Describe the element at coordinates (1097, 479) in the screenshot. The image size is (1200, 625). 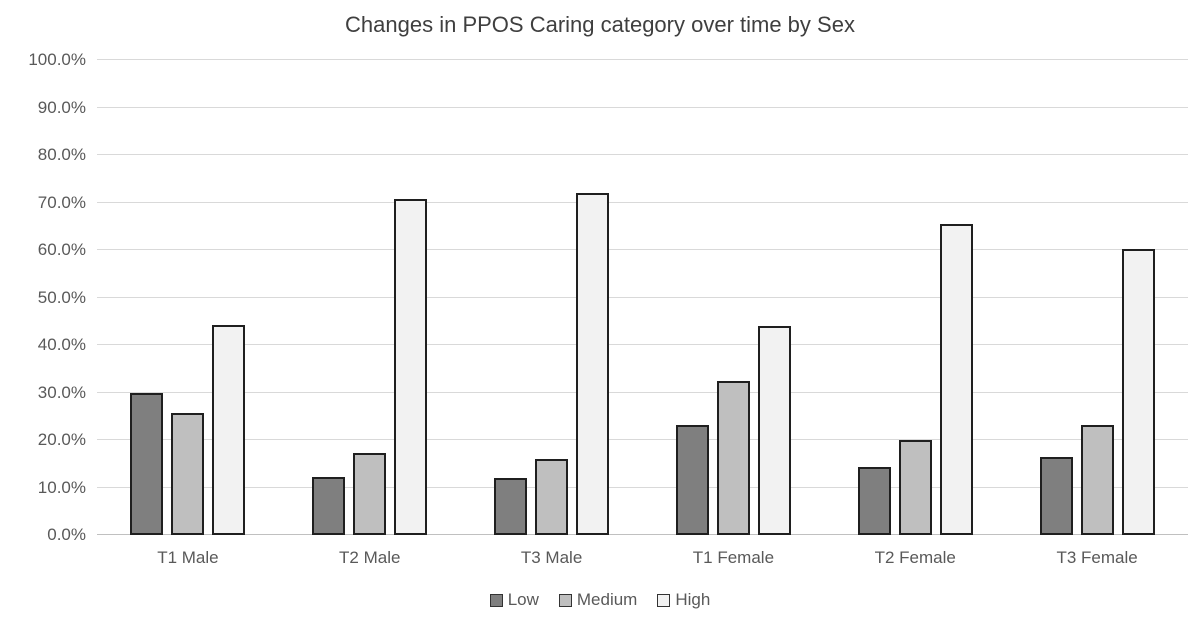
I see `bar-medium-t3-female` at that location.